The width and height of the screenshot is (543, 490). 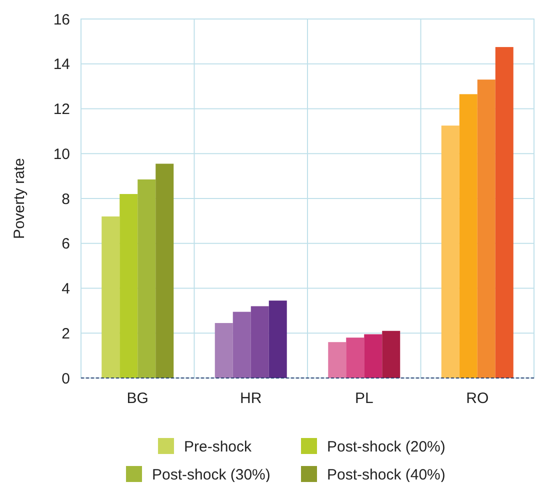 What do you see at coordinates (364, 398) in the screenshot?
I see `x-tick-label: PL` at bounding box center [364, 398].